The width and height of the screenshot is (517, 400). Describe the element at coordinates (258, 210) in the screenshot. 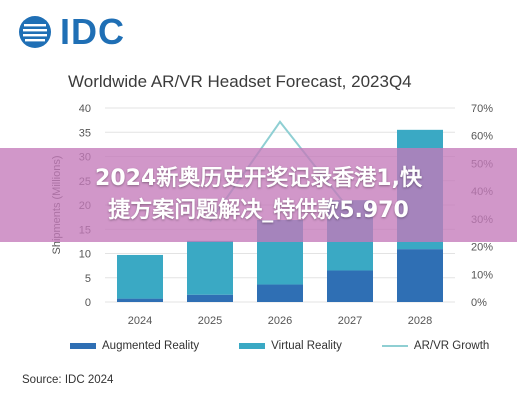

I see `banner-line-2: 捷方案问题解决_特供款5.970` at that location.